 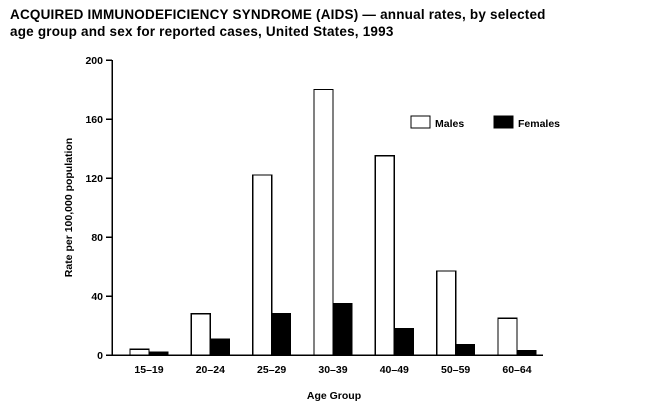 What do you see at coordinates (449, 124) in the screenshot?
I see `legend-label-males: Males` at bounding box center [449, 124].